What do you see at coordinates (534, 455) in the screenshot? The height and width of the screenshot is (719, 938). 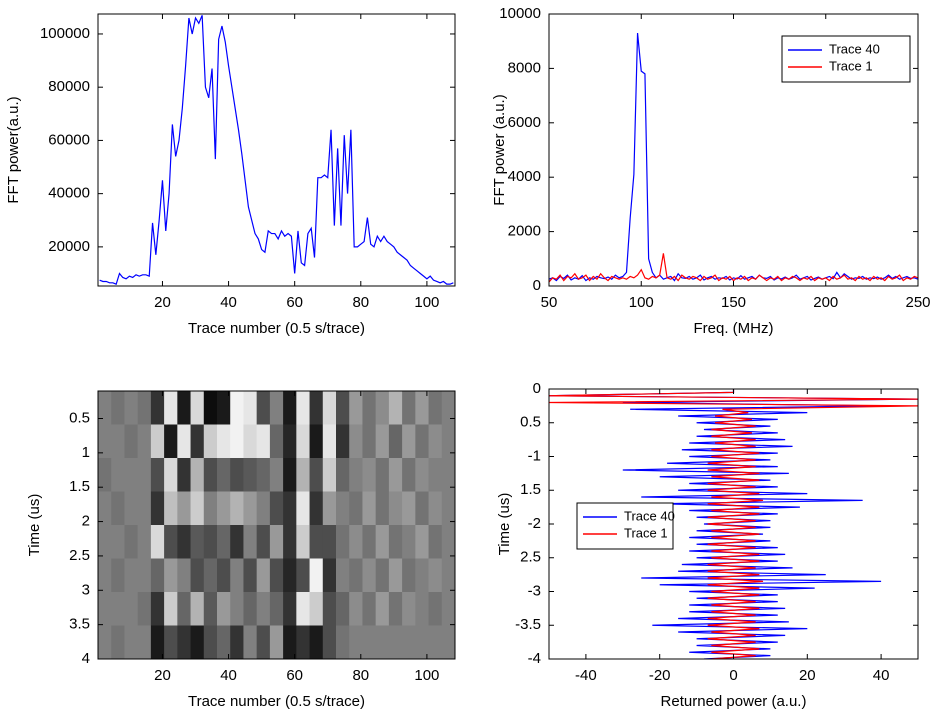 I see `y-tick-label: -1` at bounding box center [534, 455].